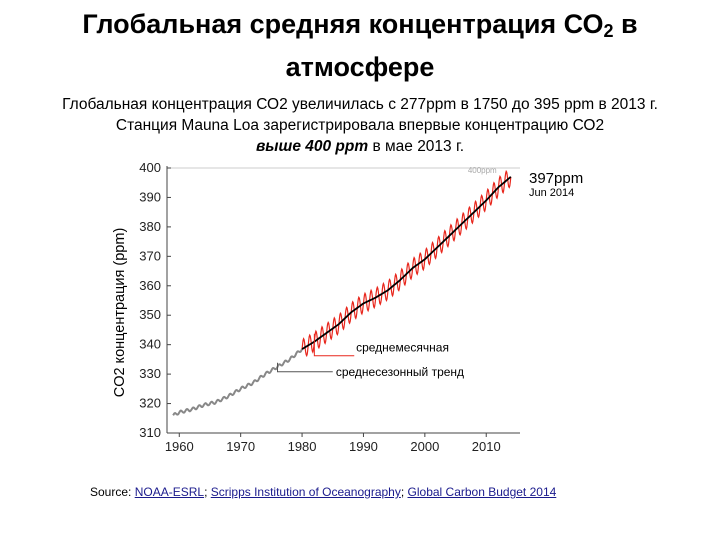  What do you see at coordinates (240, 446) in the screenshot?
I see `x-tick-label: 1970` at bounding box center [240, 446].